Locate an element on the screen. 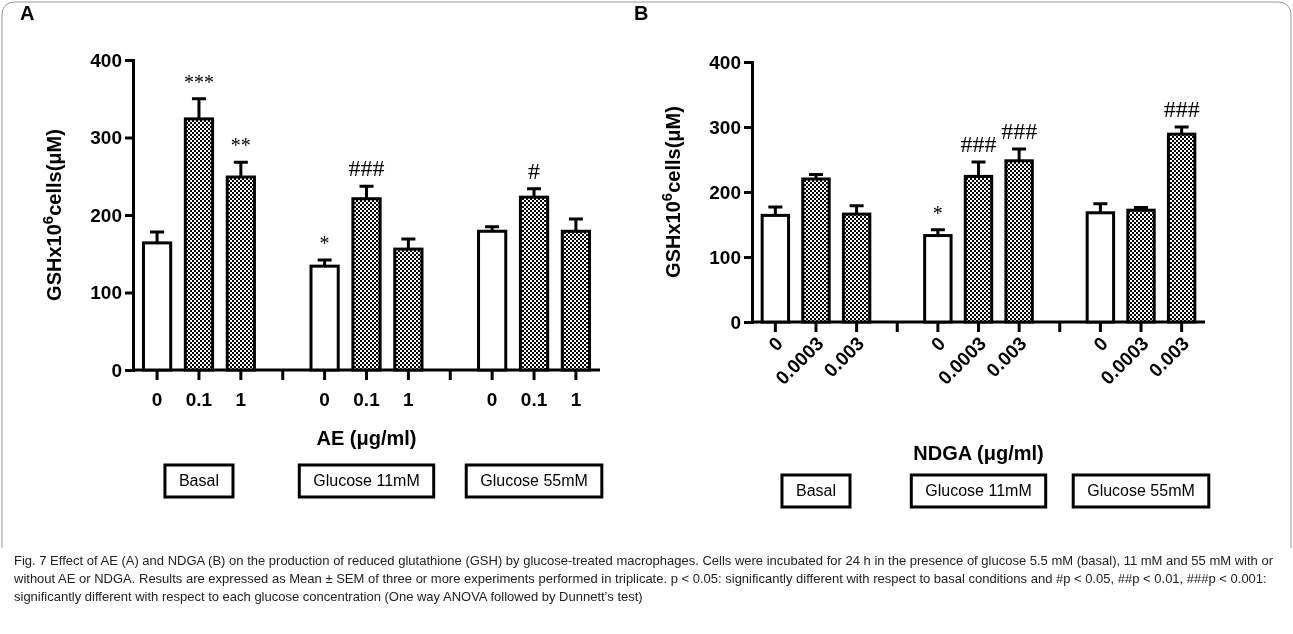 The height and width of the screenshot is (634, 1293). chart-title: A is located at coordinates (27, 13).